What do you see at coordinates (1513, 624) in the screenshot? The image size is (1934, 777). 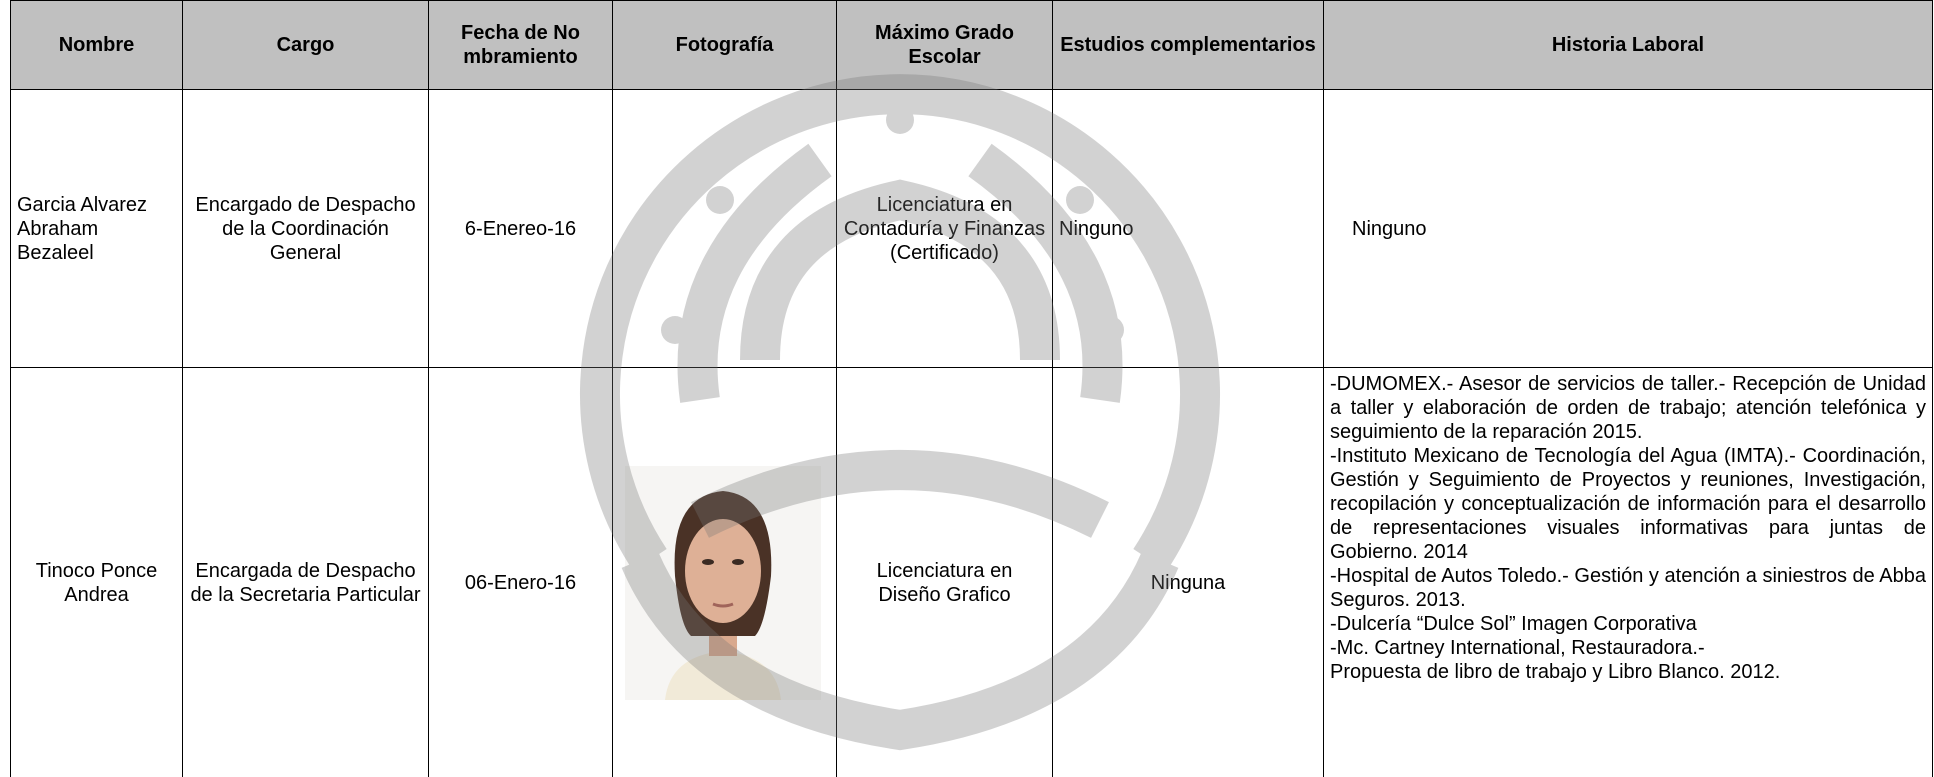 I see `history-entry: -Dulcería “Dulce Sol” Imagen Corporativa` at bounding box center [1513, 624].